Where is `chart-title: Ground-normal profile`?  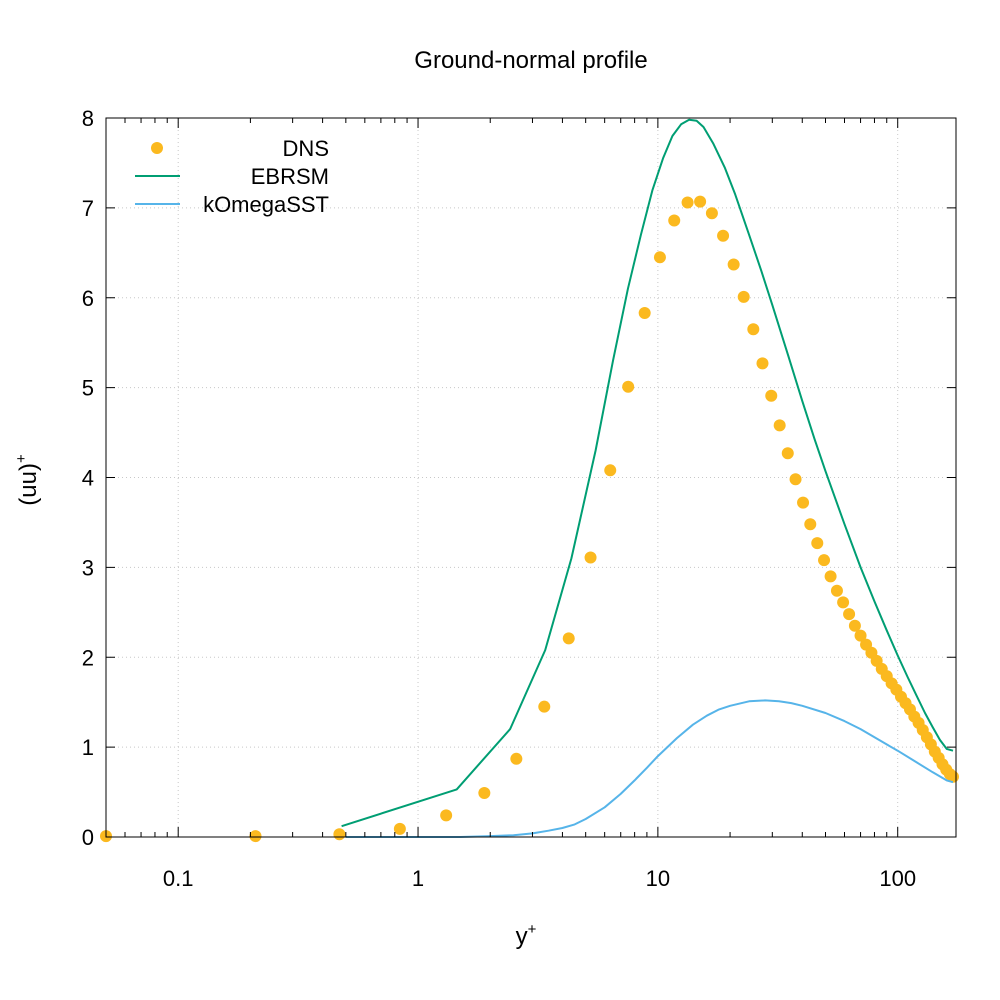
chart-title: Ground-normal profile is located at coordinates (530, 60).